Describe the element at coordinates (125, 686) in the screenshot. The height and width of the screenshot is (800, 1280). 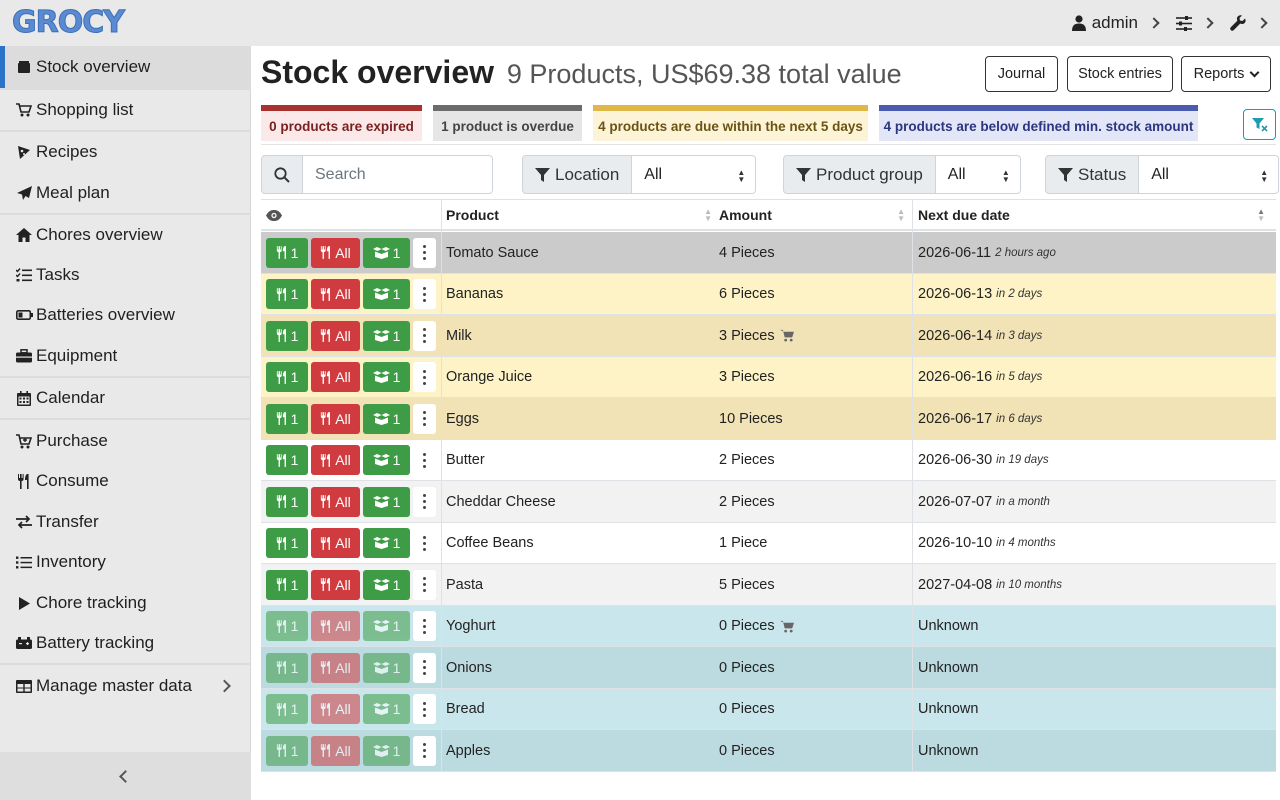
I see `sidebar-item-manage-master-data: Manage master data` at that location.